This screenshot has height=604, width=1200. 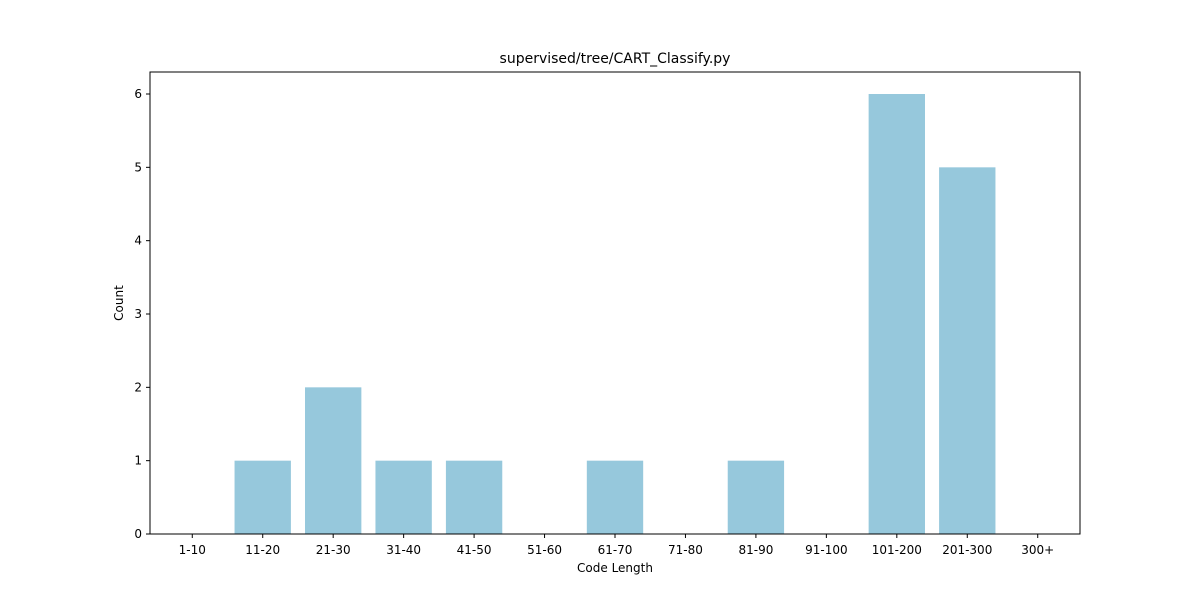 I want to click on x-tick-label: 61-70, so click(x=615, y=550).